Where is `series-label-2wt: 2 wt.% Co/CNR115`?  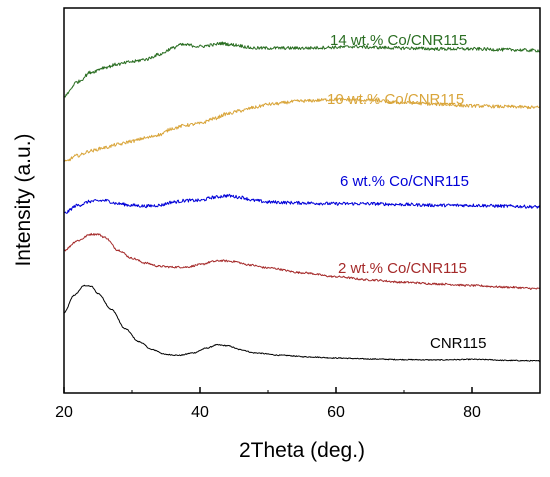 series-label-2wt: 2 wt.% Co/CNR115 is located at coordinates (402, 268).